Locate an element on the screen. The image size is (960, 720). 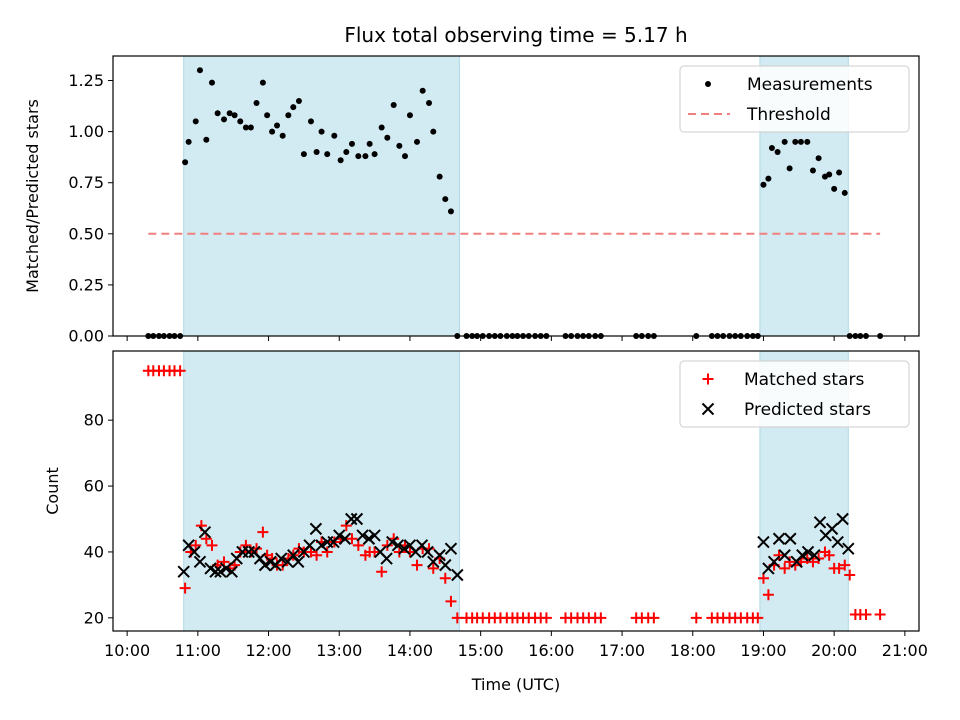
bottom-legend-box is located at coordinates (794, 394).